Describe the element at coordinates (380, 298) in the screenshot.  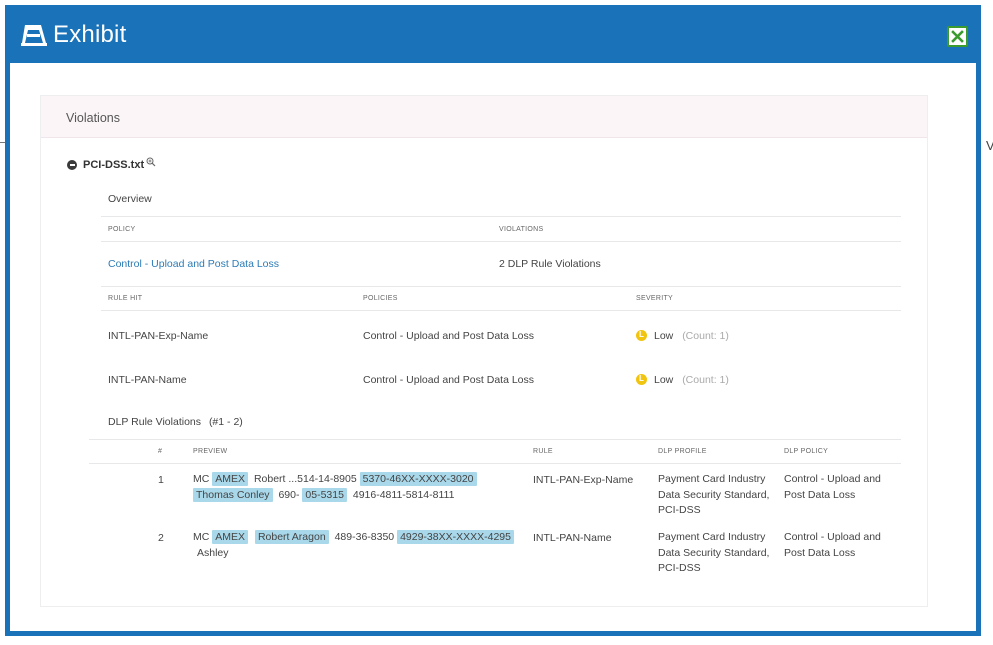
I see `policies-column-header: POLICIES` at that location.